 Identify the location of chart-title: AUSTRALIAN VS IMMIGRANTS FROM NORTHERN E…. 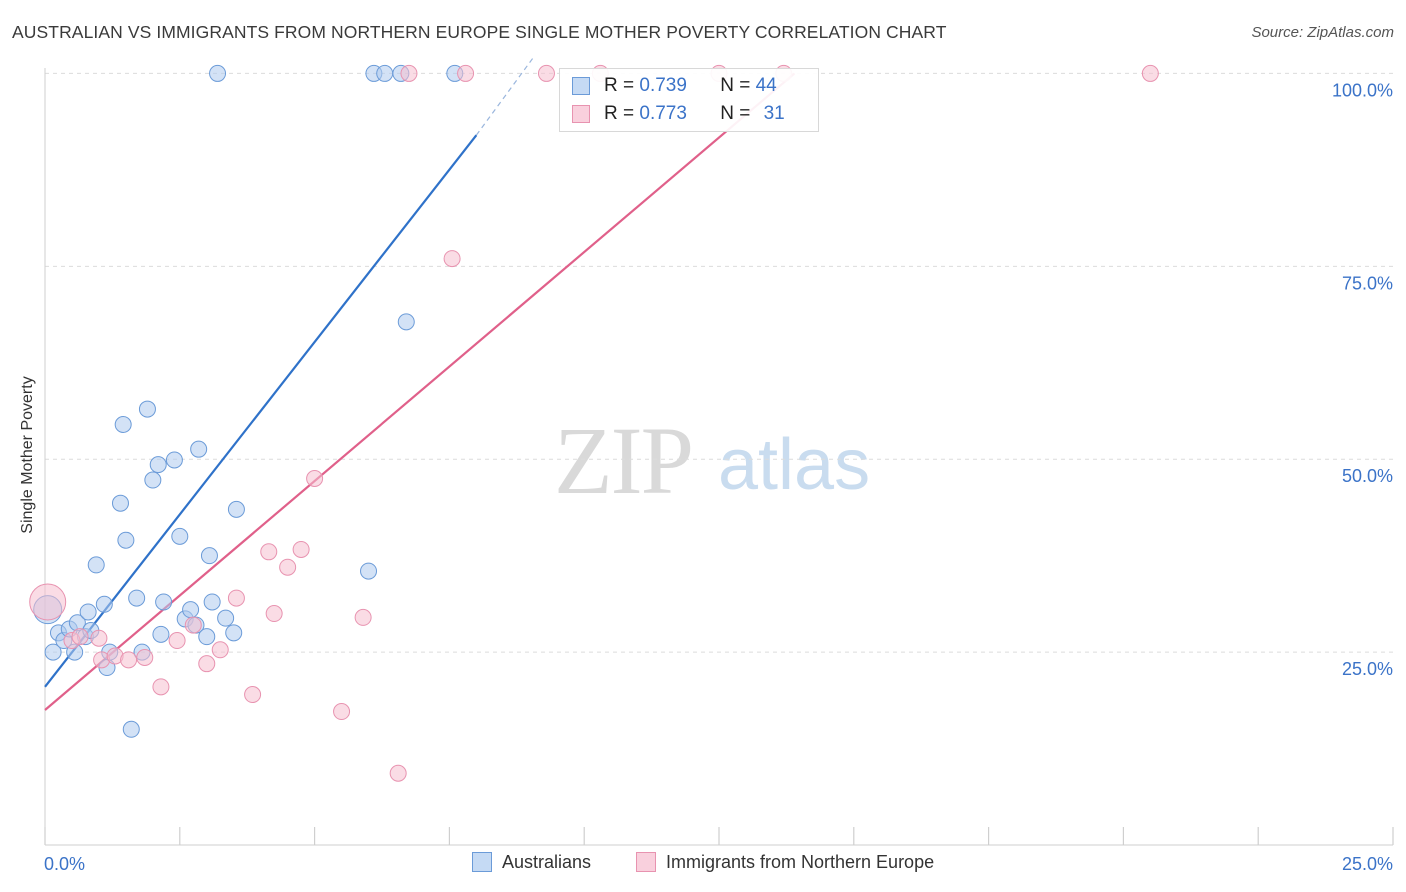
(479, 32).